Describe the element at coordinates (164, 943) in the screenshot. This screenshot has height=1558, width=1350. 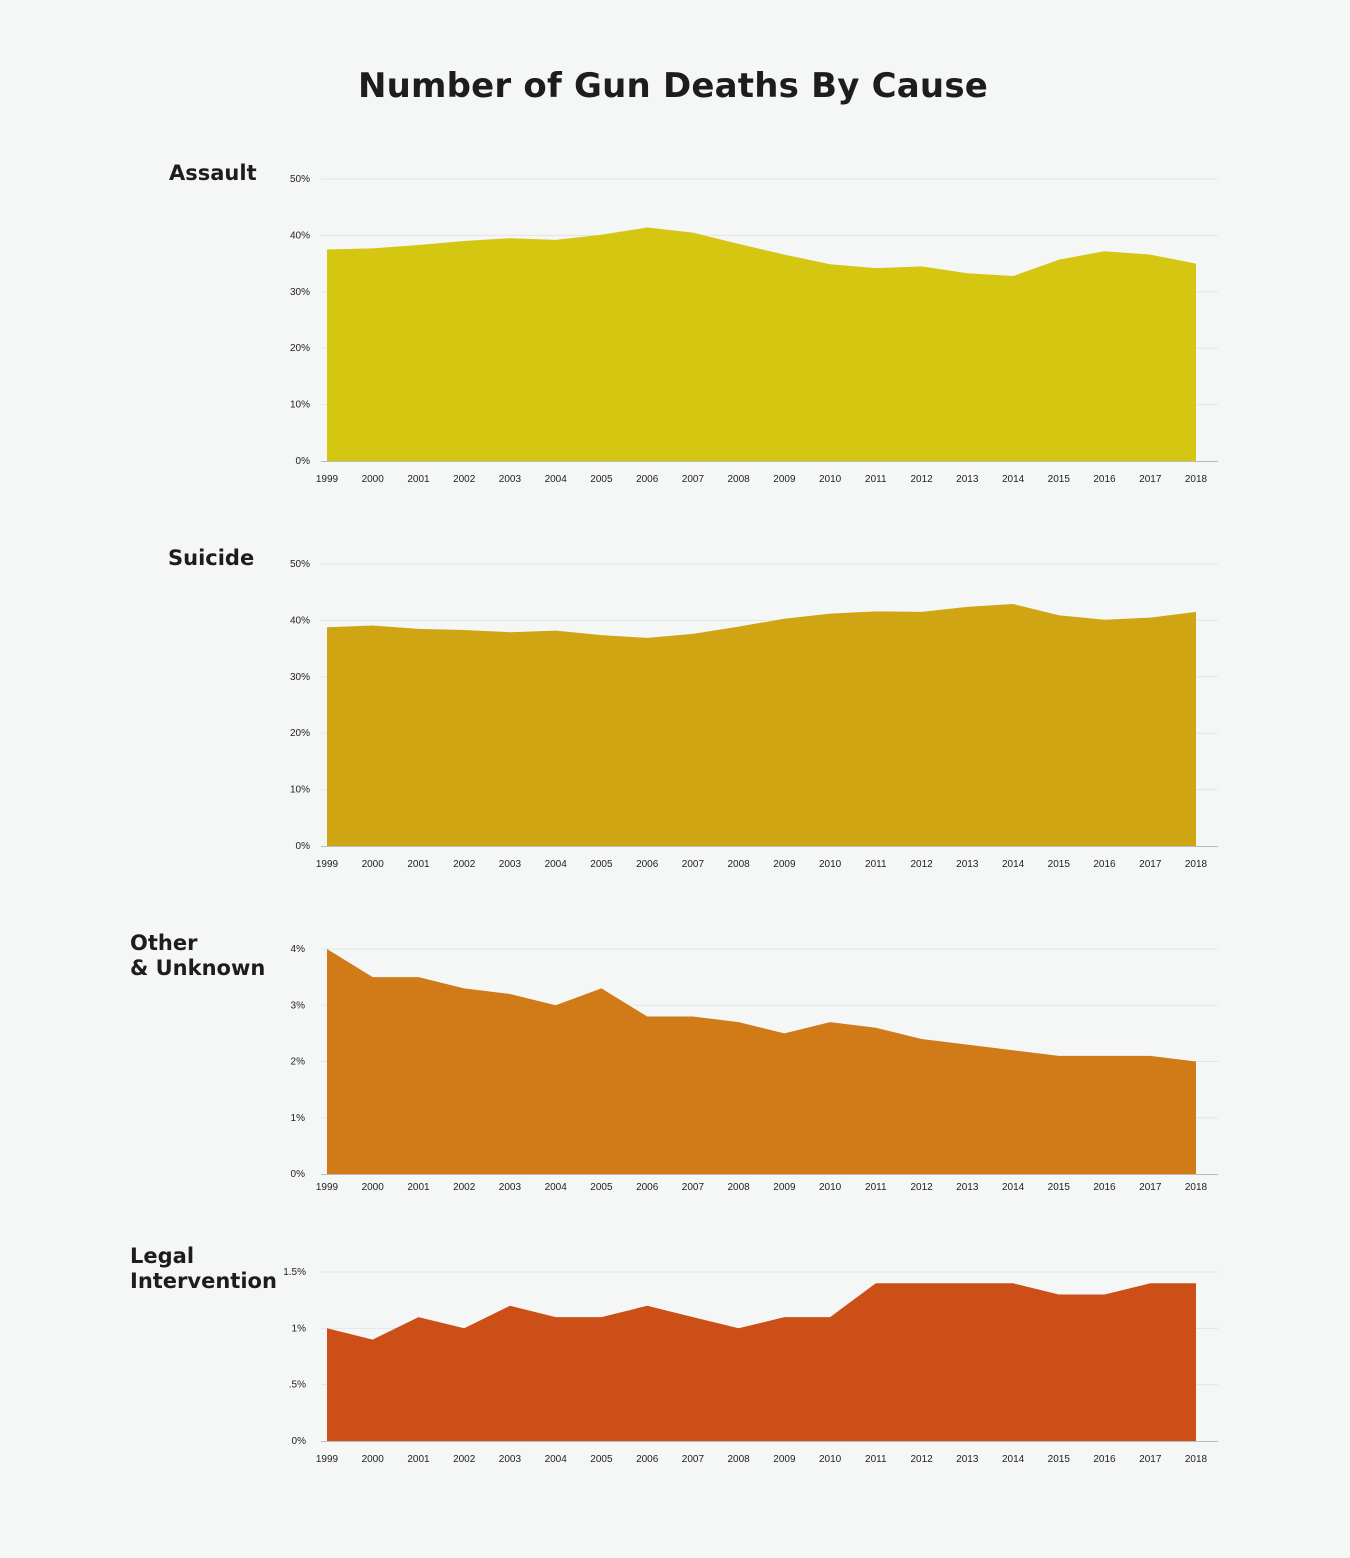
I see `chart-label-line: Other` at that location.